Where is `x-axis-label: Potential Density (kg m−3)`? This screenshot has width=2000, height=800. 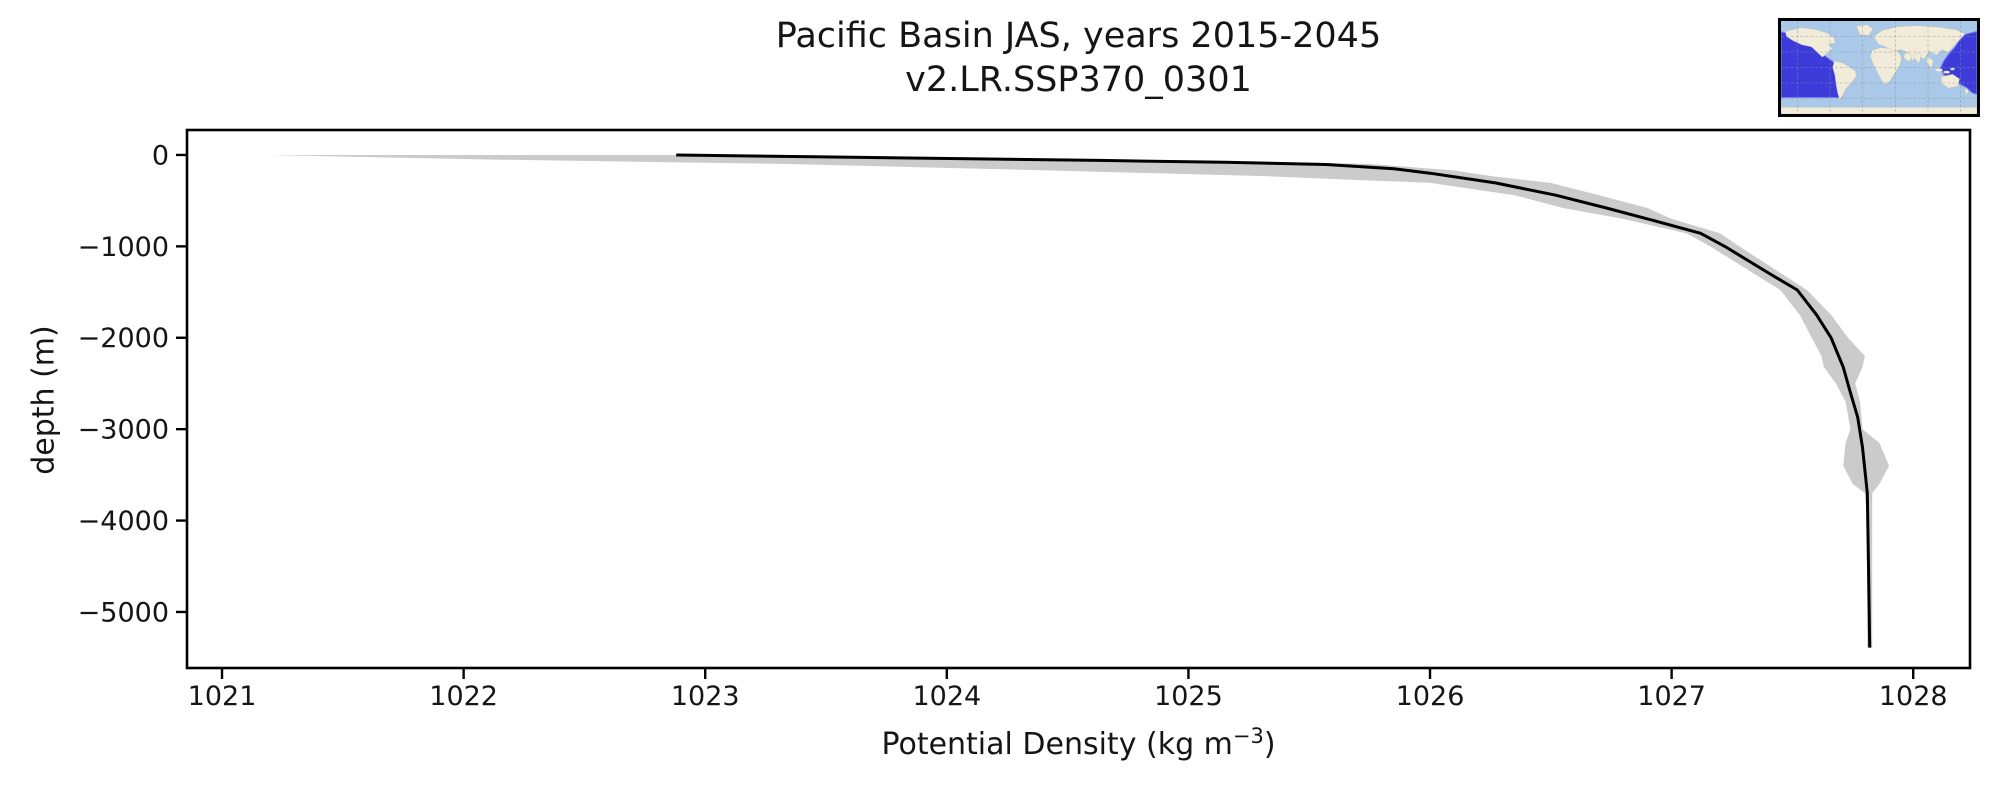 x-axis-label: Potential Density (kg m−3) is located at coordinates (1078, 743).